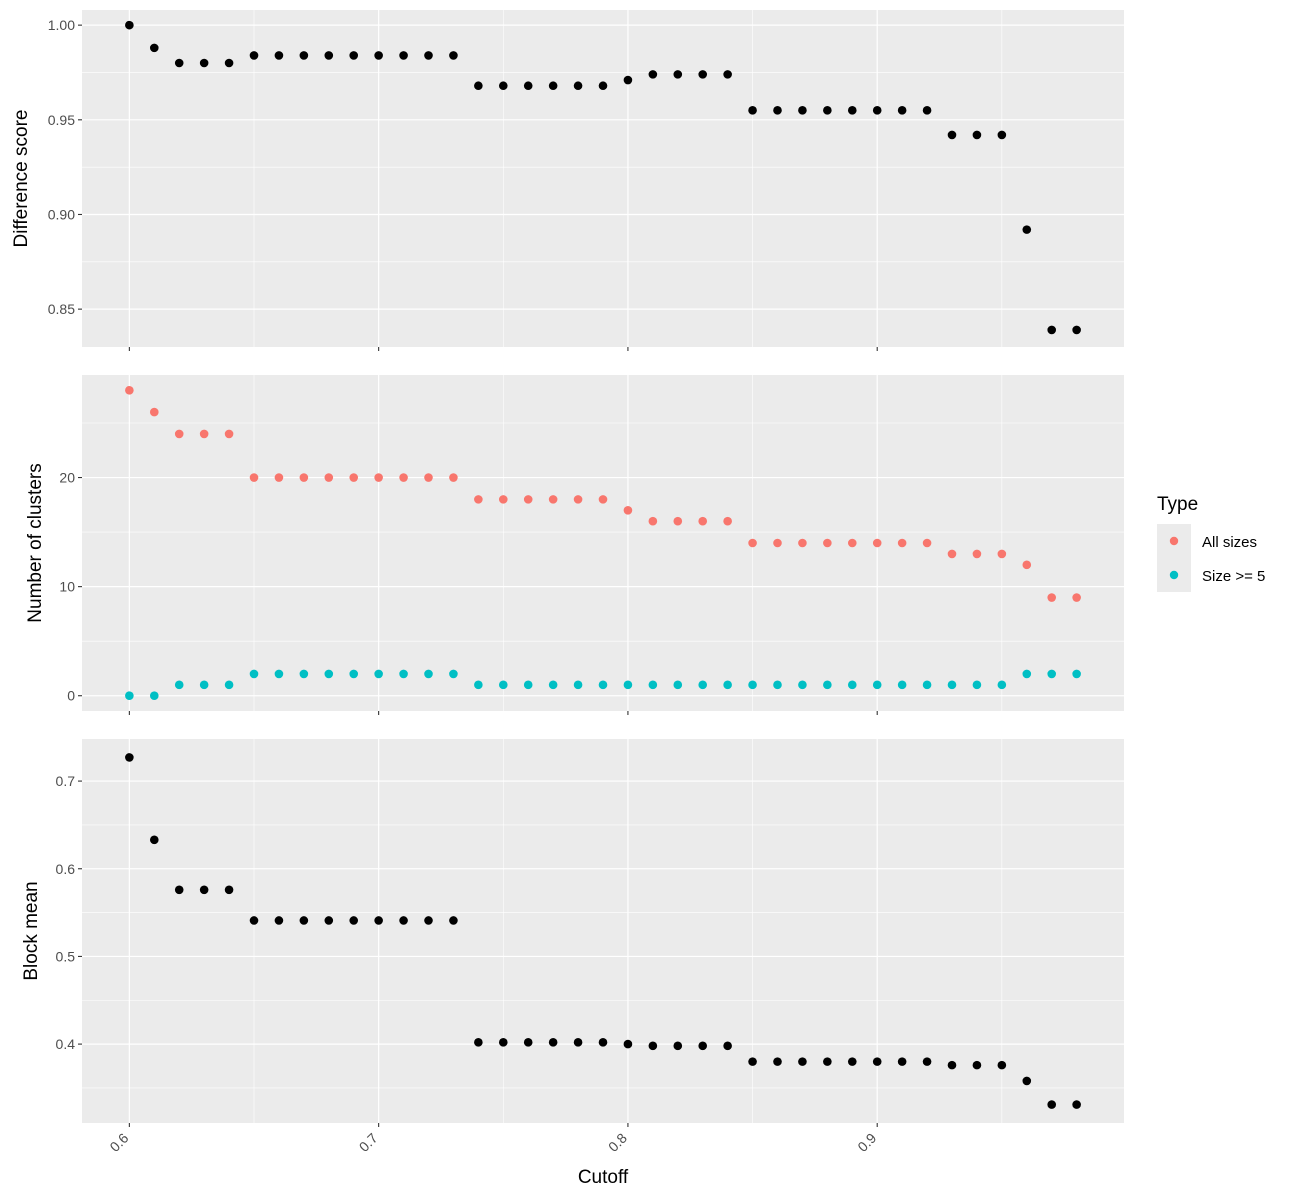 This screenshot has height=1200, width=1300. What do you see at coordinates (67, 587) in the screenshot?
I see `y-tick-label: 10` at bounding box center [67, 587].